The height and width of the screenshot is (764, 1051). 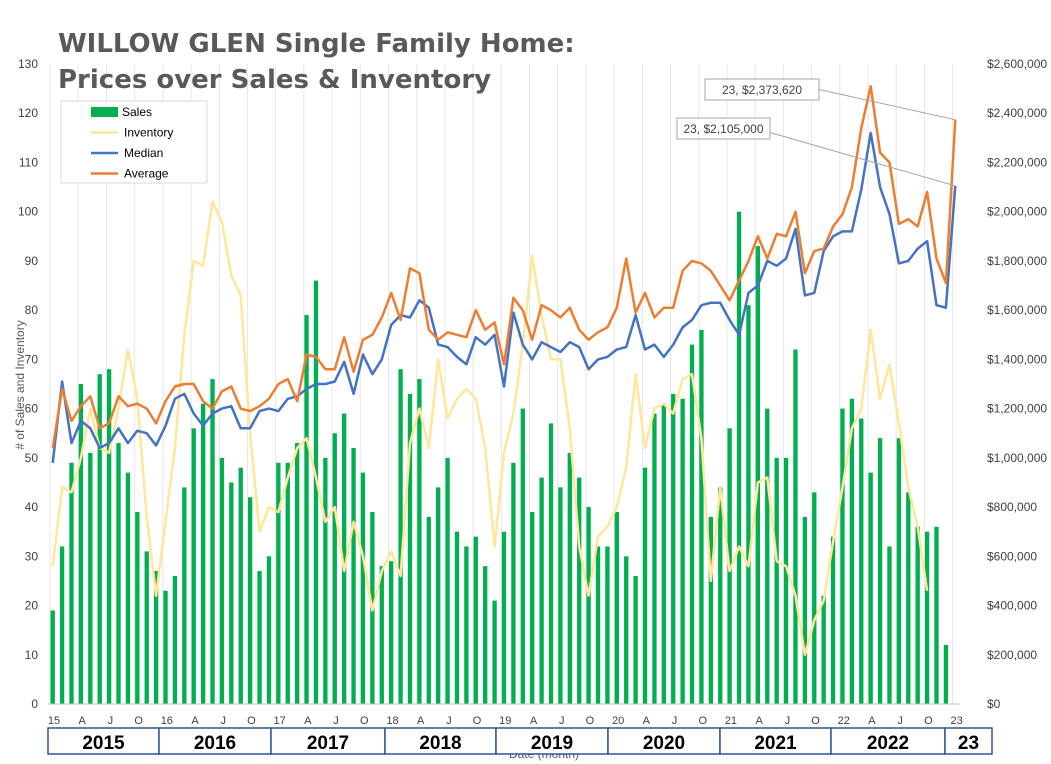 I want to click on legend-label: Average, so click(x=146, y=174).